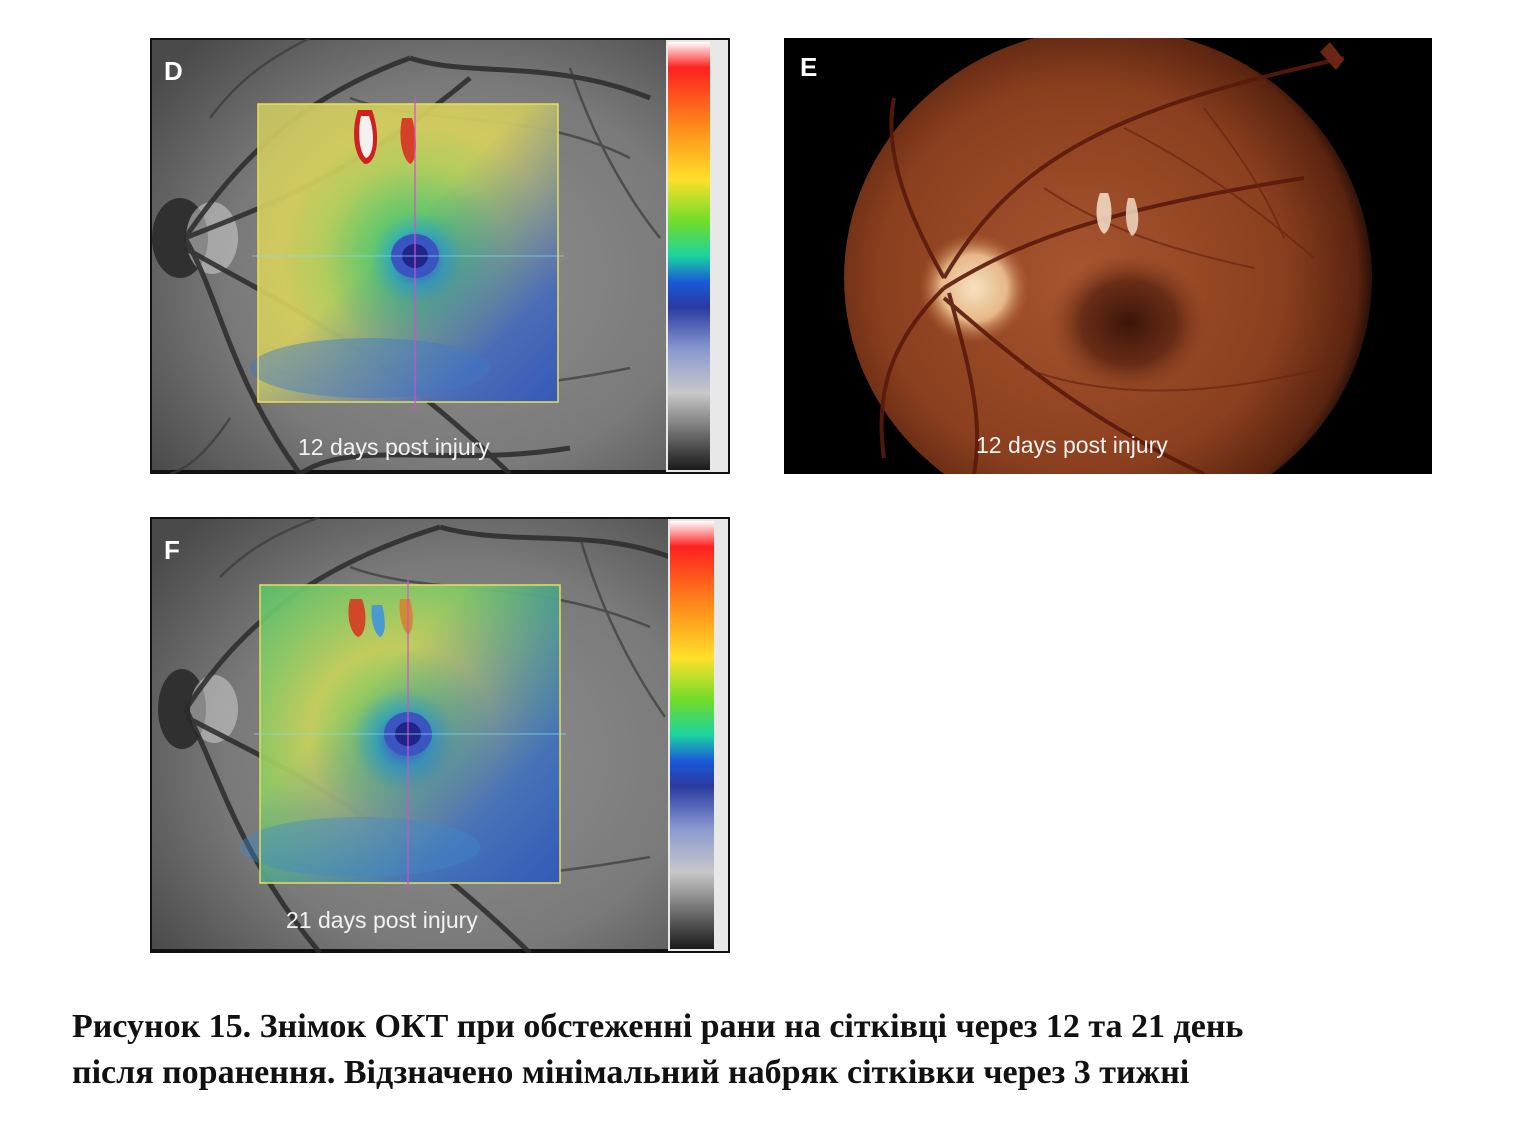 The width and height of the screenshot is (1536, 1148). Describe the element at coordinates (172, 550) in the screenshot. I see `panel-letter-f: F` at that location.